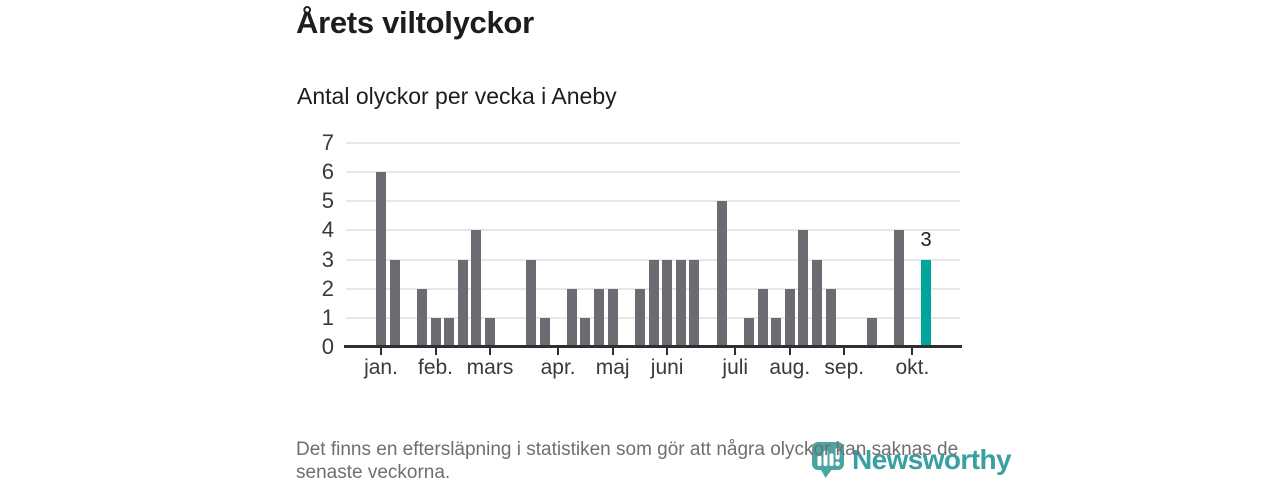 The image size is (1280, 484). Describe the element at coordinates (457, 96) in the screenshot. I see `chart-subtitle: Antal olyckor per vecka i Aneby` at that location.